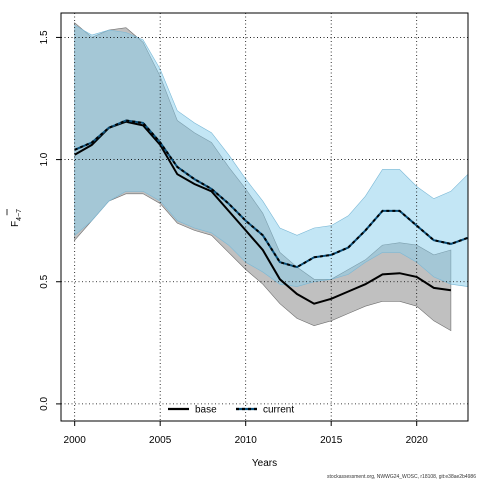 Image resolution: width=480 pixels, height=480 pixels. I want to click on legend: base current, so click(231, 410).